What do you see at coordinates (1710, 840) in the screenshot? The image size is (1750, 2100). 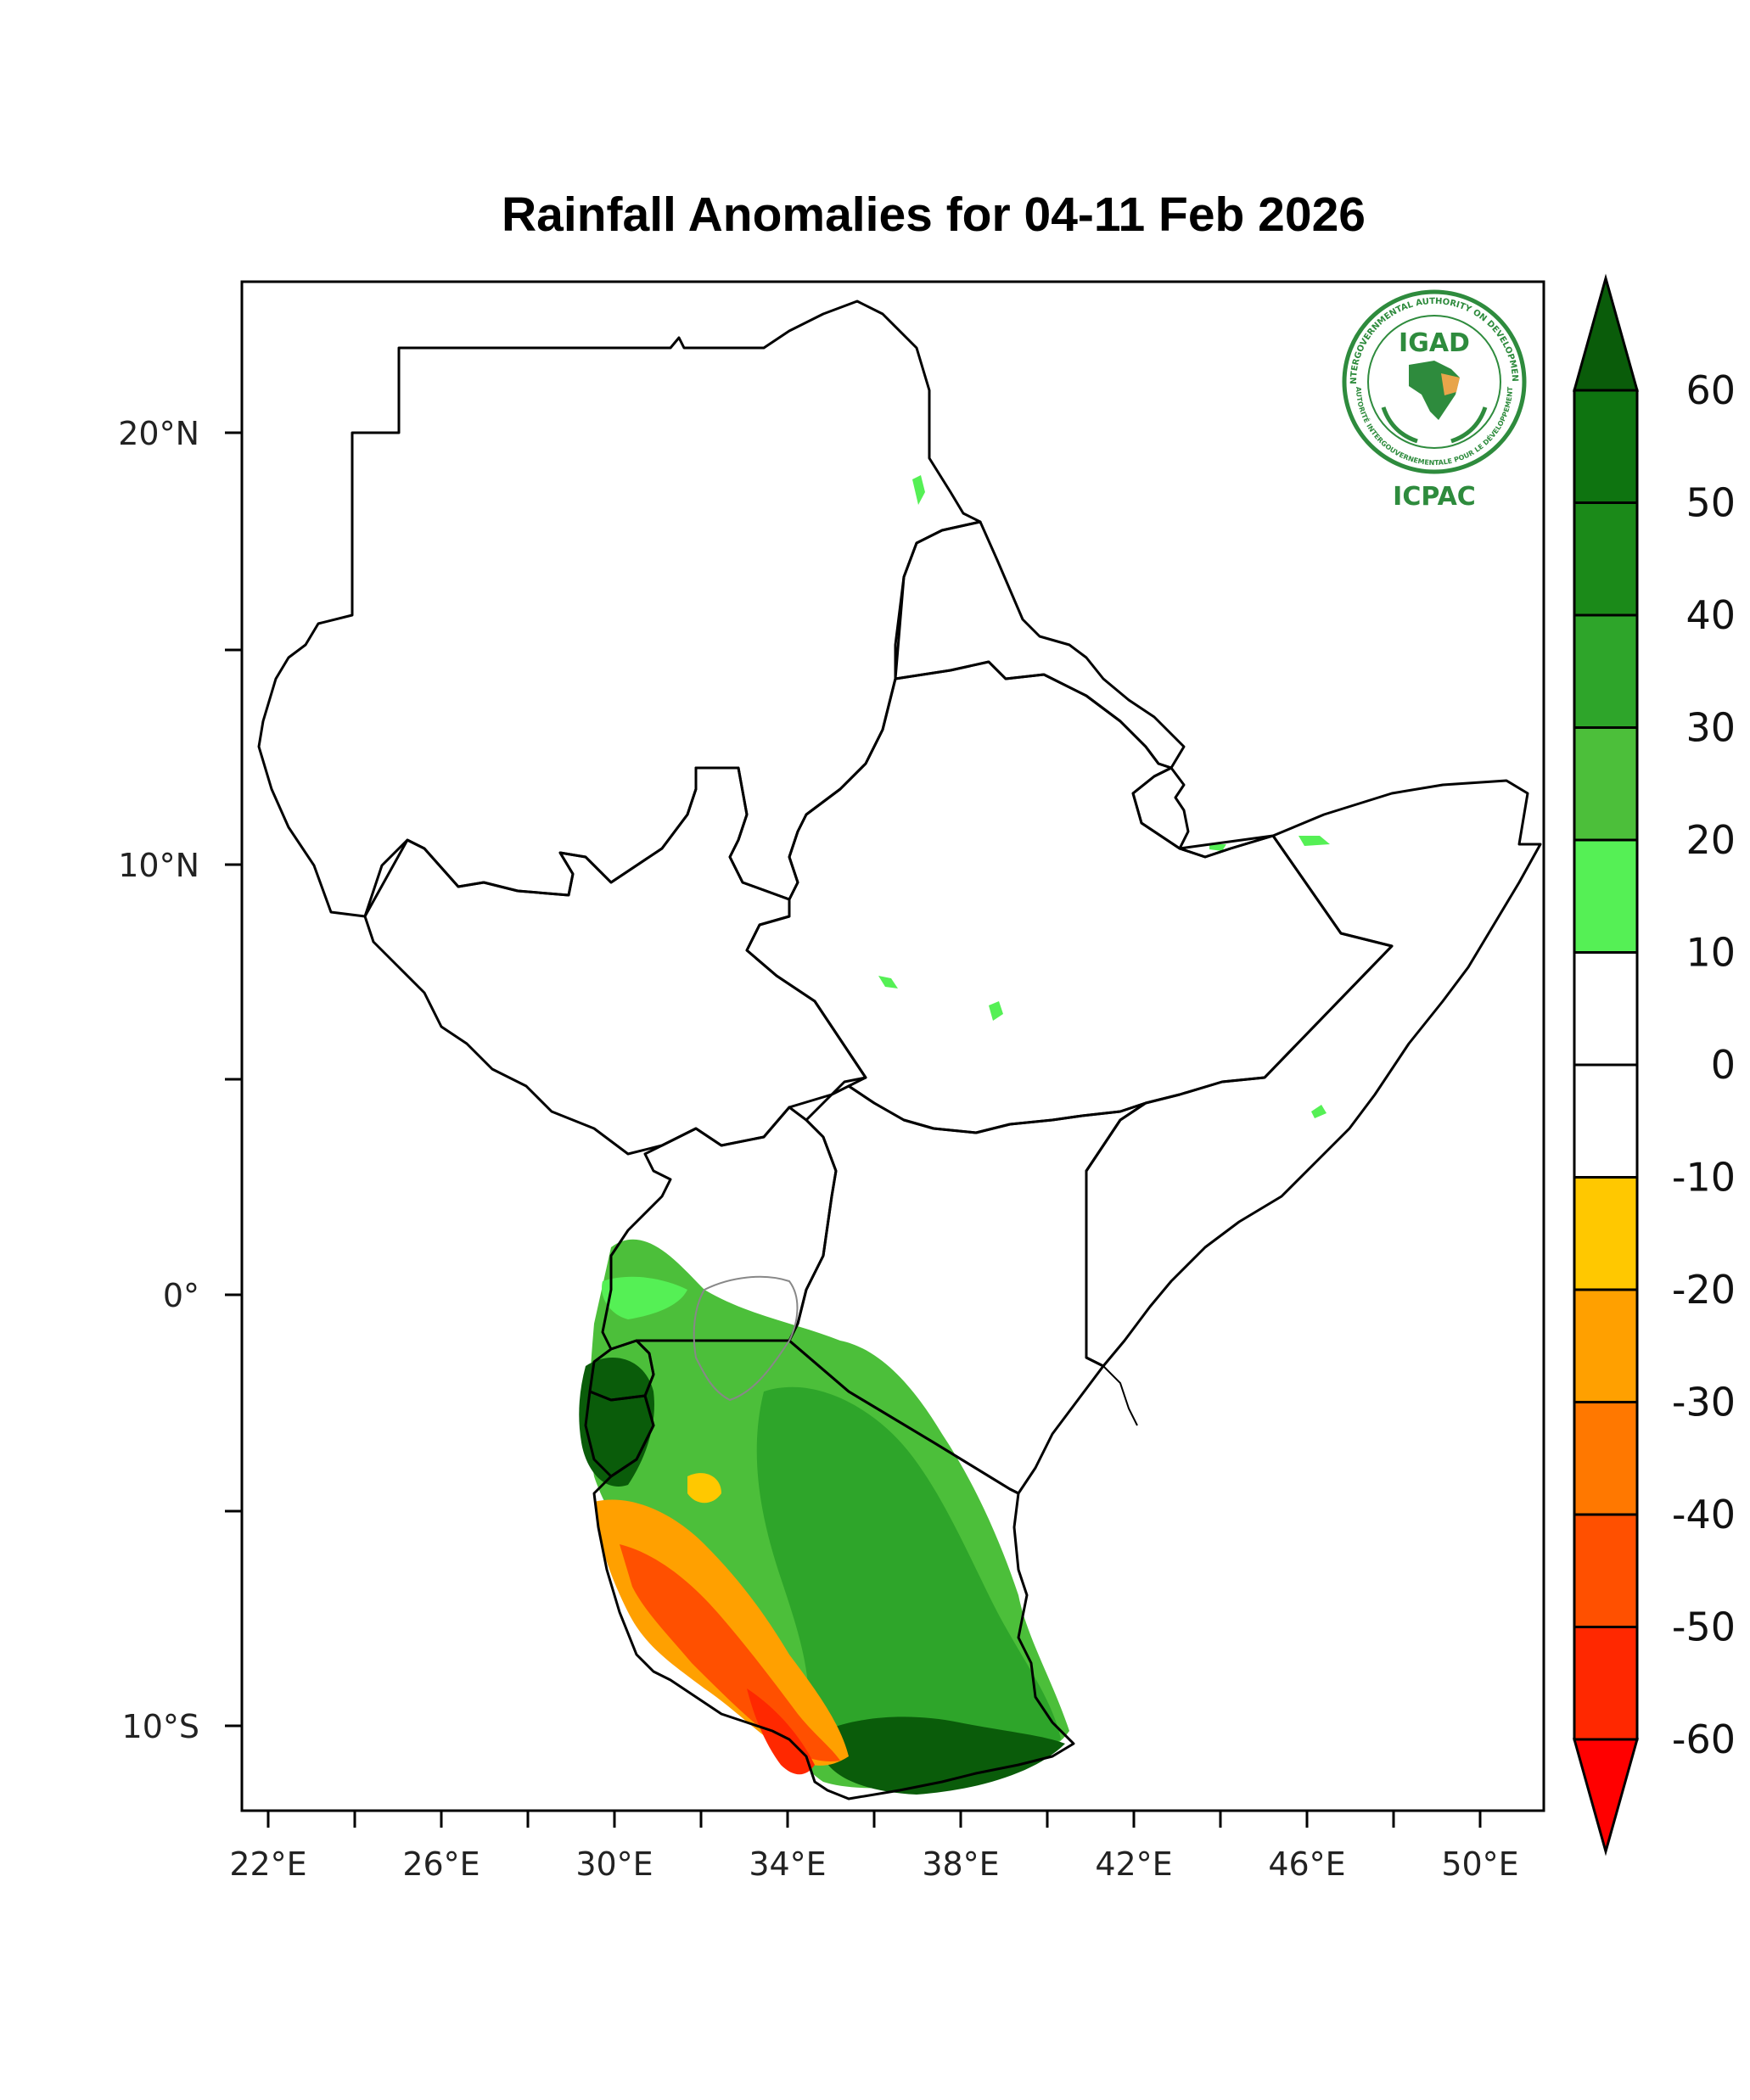 I see `colorbar-label: 20` at bounding box center [1710, 840].